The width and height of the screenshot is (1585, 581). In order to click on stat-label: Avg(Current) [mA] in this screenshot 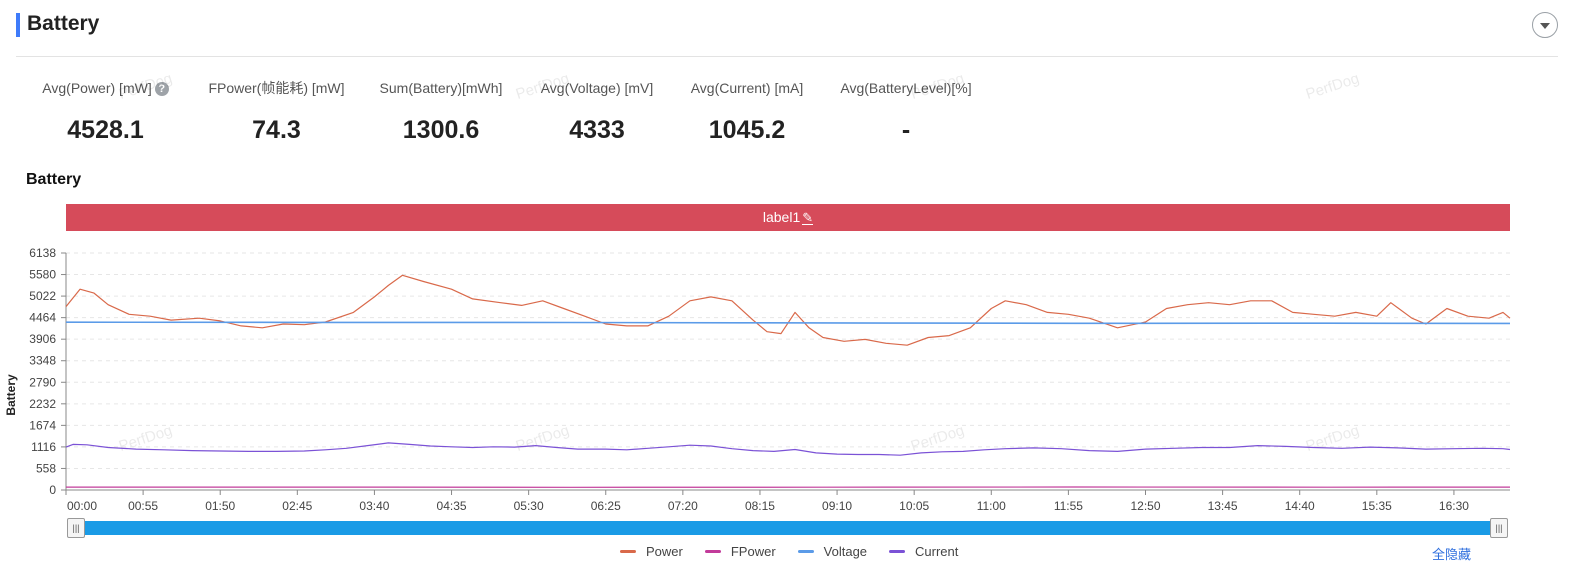, I will do `click(747, 88)`.